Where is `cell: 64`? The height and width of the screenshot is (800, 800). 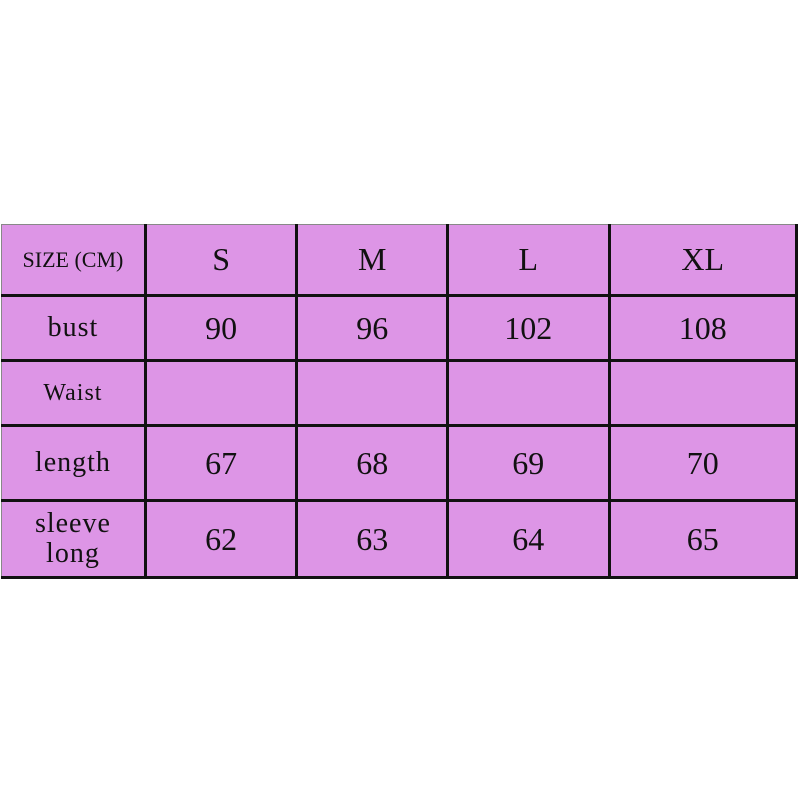 cell: 64 is located at coordinates (528, 539).